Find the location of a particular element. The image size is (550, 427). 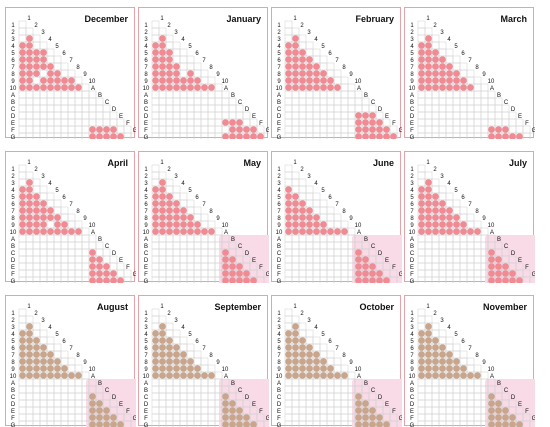

row-label: 4 is located at coordinates (13, 47).